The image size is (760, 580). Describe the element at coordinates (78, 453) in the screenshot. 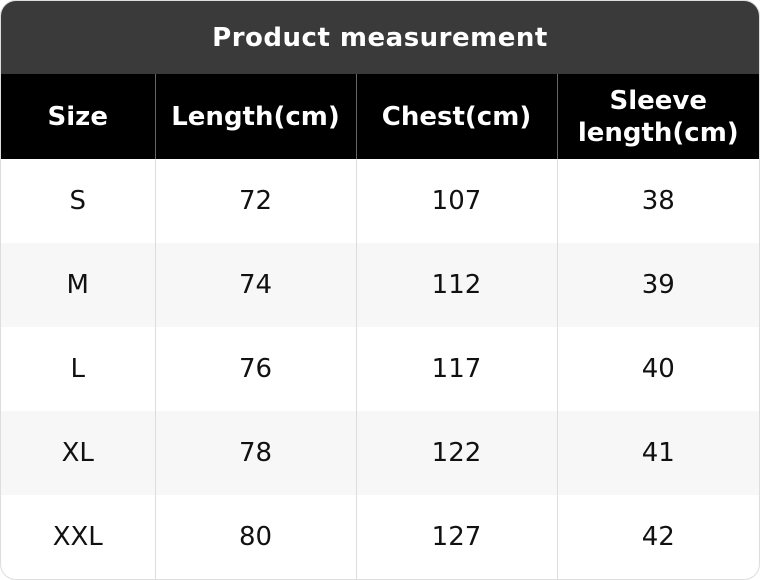

I see `table-cell: XL` at that location.